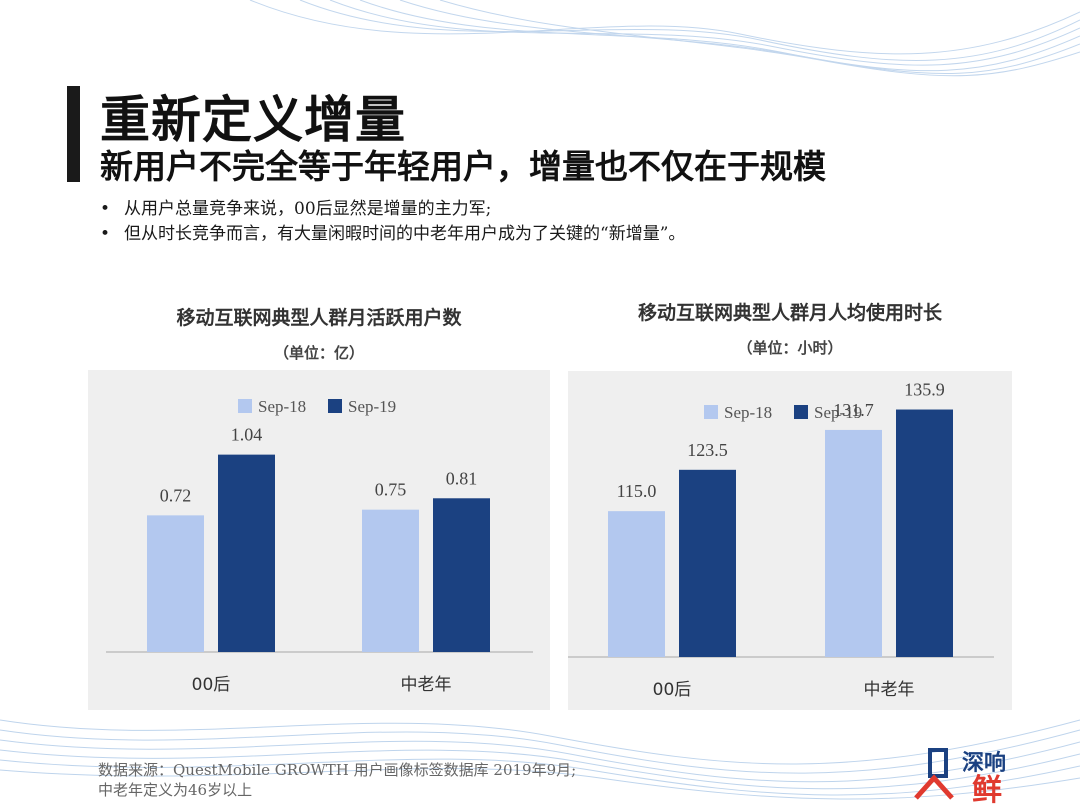  I want to click on bullet-item: 但从时长竞争而言，有大量闲暇时间的中老年用户成为了关键的“新增量”。, so click(390, 234).